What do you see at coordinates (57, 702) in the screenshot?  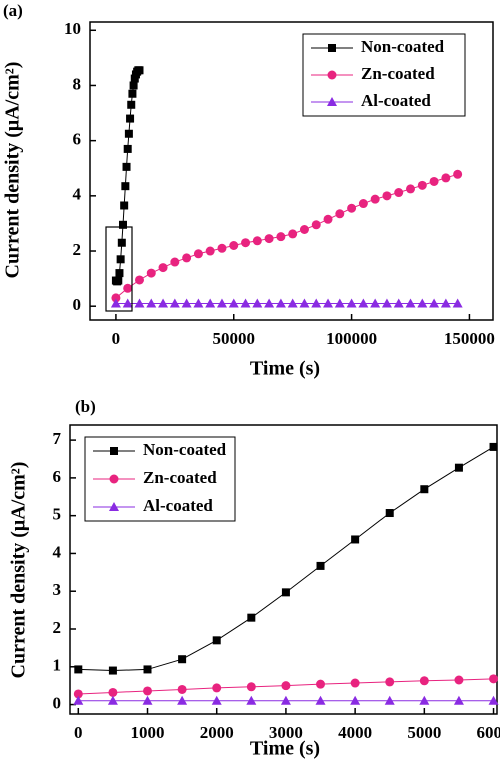 I see `y-tick-label: 0` at bounding box center [57, 702].